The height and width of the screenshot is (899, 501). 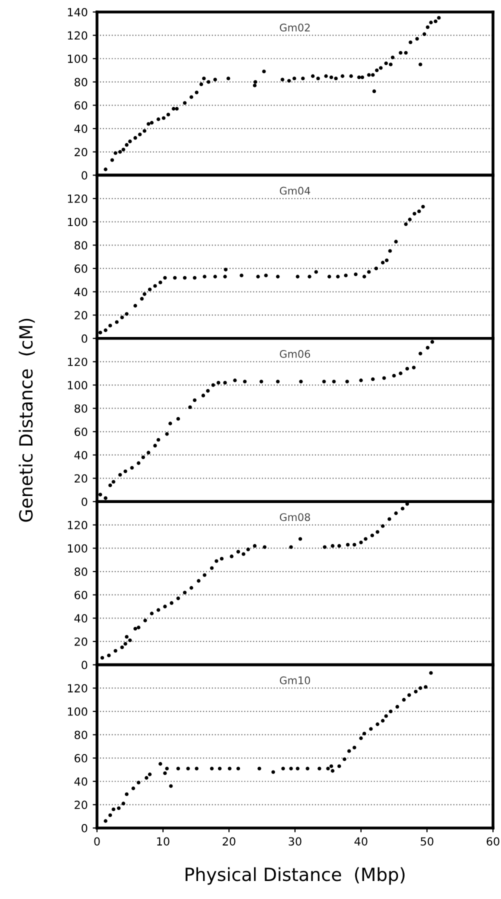 What do you see at coordinates (81, 128) in the screenshot?
I see `y-tick-label: 40` at bounding box center [81, 128].